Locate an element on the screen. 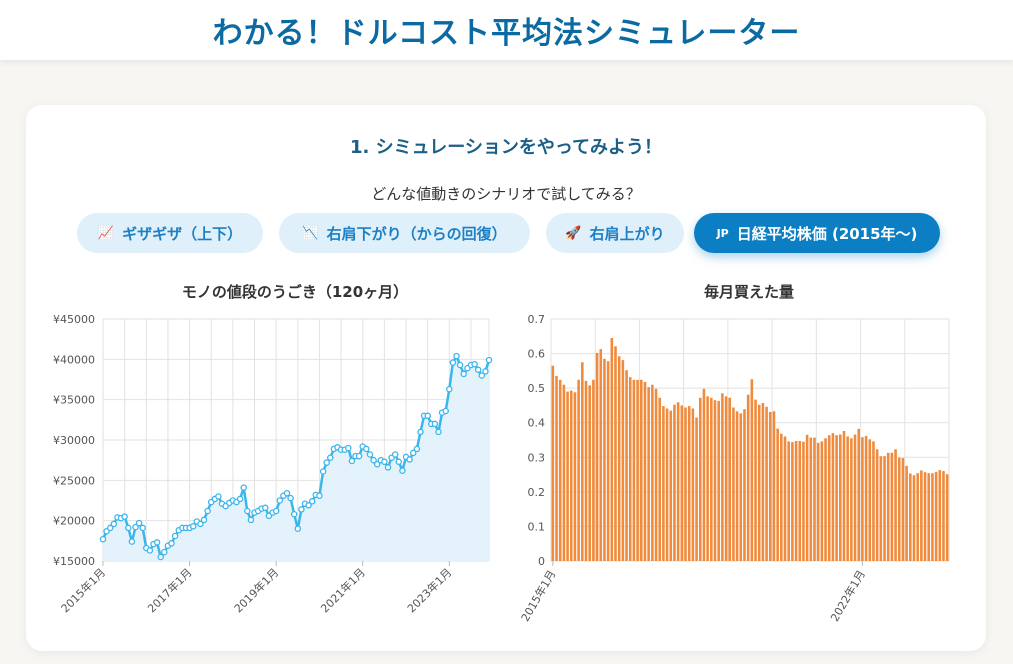  chart-up-icon: 📈 is located at coordinates (106, 233).